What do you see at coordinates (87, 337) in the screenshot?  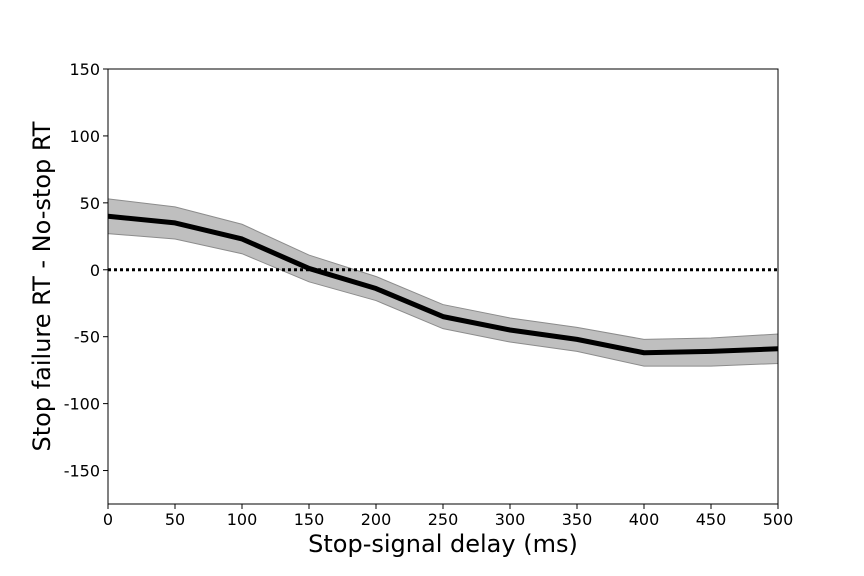 I see `y-tick-label: -50` at bounding box center [87, 337].